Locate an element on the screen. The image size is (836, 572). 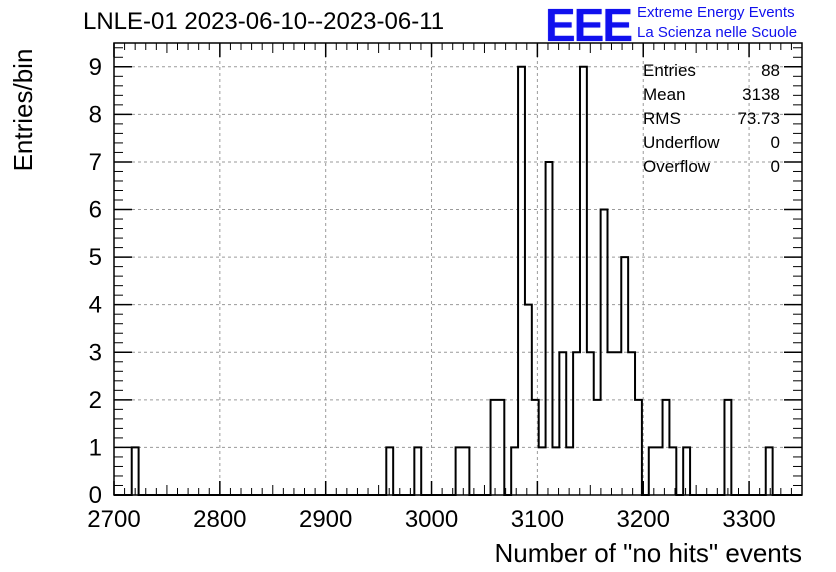
y-tick-label: 6 is located at coordinates (95, 210).